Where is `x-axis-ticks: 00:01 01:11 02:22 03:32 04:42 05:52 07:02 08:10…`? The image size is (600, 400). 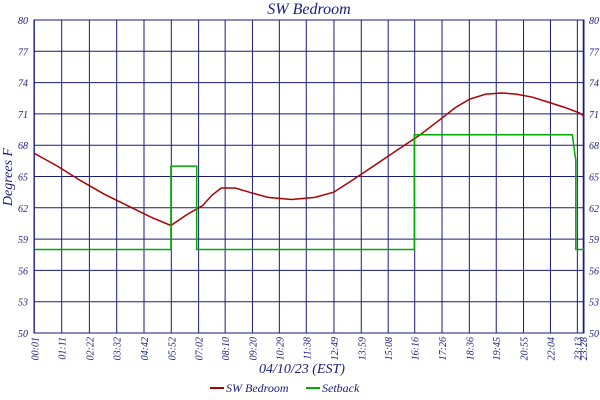
x-axis-ticks: 00:01 01:11 02:22 03:32 04:42 05:52 07:02 08:10… is located at coordinates (310, 348).